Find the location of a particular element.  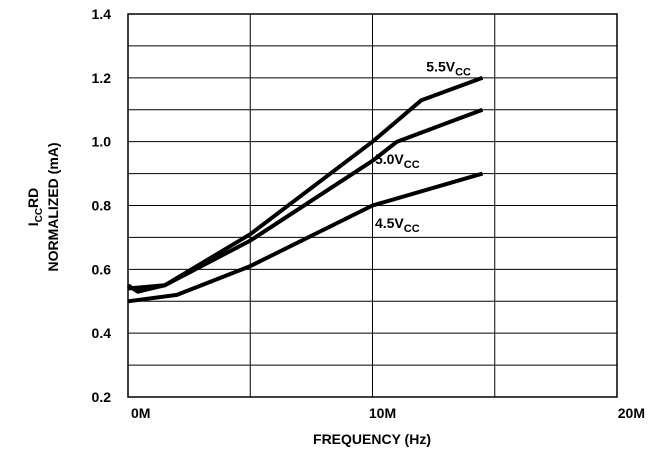

y-axis-title-line2: NORMALIZED (mA) is located at coordinates (53, 206).